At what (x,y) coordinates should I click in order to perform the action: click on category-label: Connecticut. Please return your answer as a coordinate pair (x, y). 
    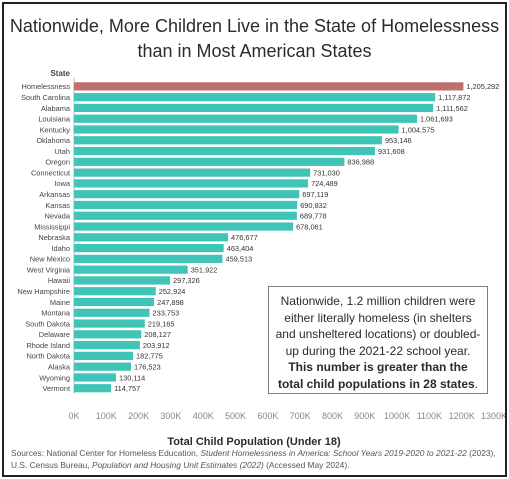
    Looking at the image, I should click on (50, 172).